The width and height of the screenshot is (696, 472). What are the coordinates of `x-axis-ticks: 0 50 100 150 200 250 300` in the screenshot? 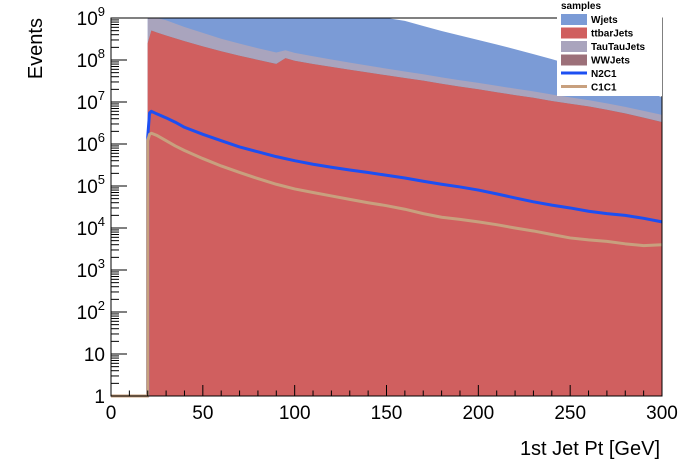 It's located at (392, 404).